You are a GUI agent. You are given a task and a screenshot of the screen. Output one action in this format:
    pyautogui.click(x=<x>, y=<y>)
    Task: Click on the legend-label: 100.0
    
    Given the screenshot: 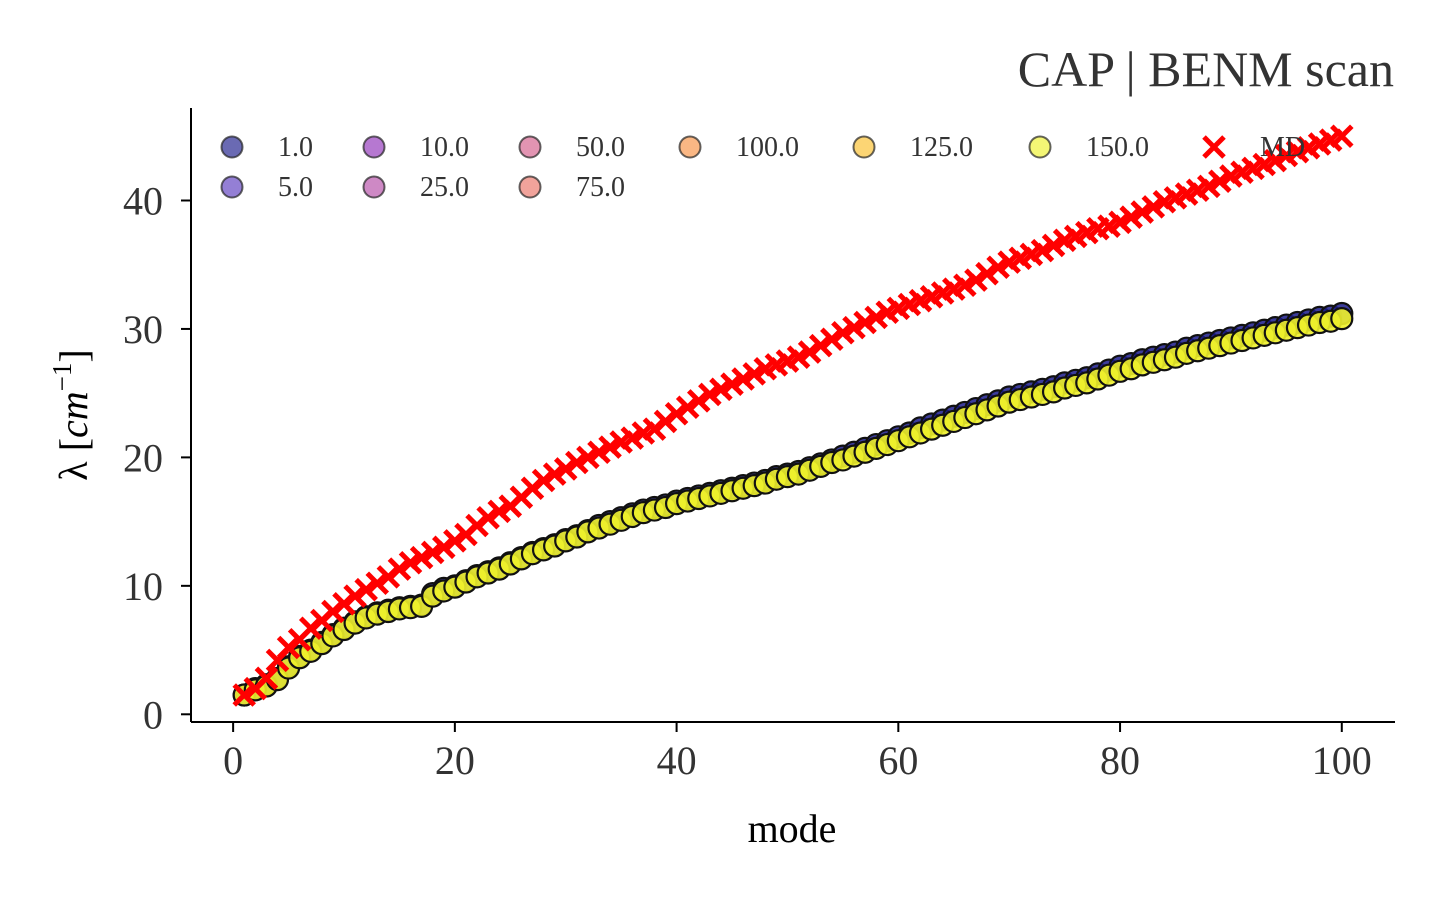 What is the action you would take?
    pyautogui.click(x=767, y=147)
    